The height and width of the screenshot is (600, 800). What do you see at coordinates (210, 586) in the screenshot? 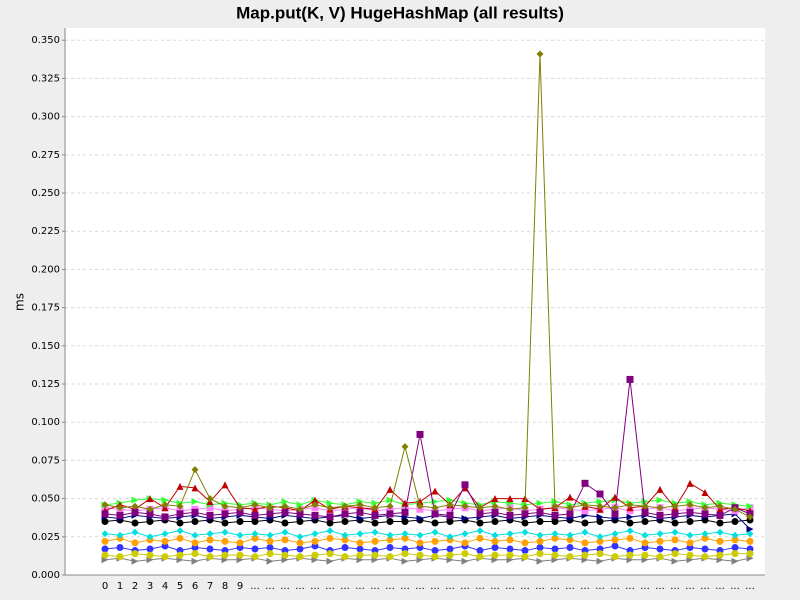
I see `x-tick-label: 7` at bounding box center [210, 586].